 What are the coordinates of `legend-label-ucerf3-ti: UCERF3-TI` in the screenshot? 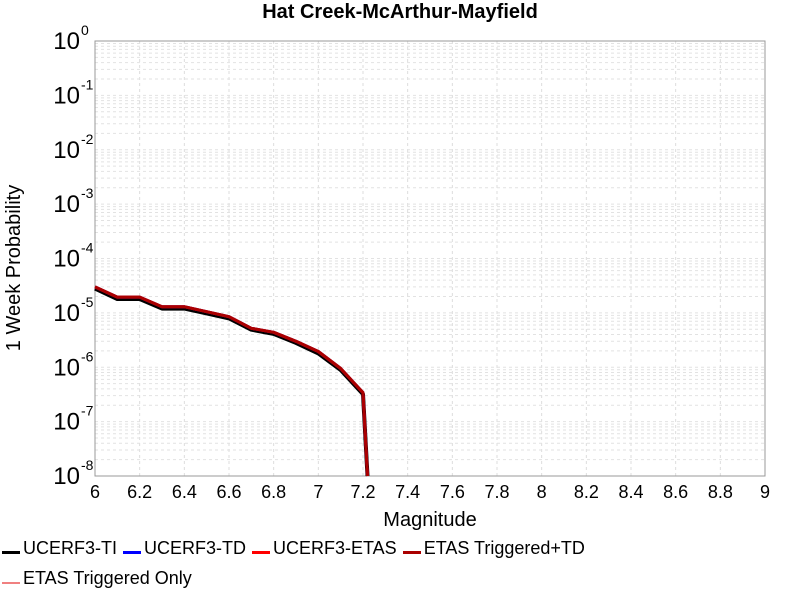 It's located at (70, 548).